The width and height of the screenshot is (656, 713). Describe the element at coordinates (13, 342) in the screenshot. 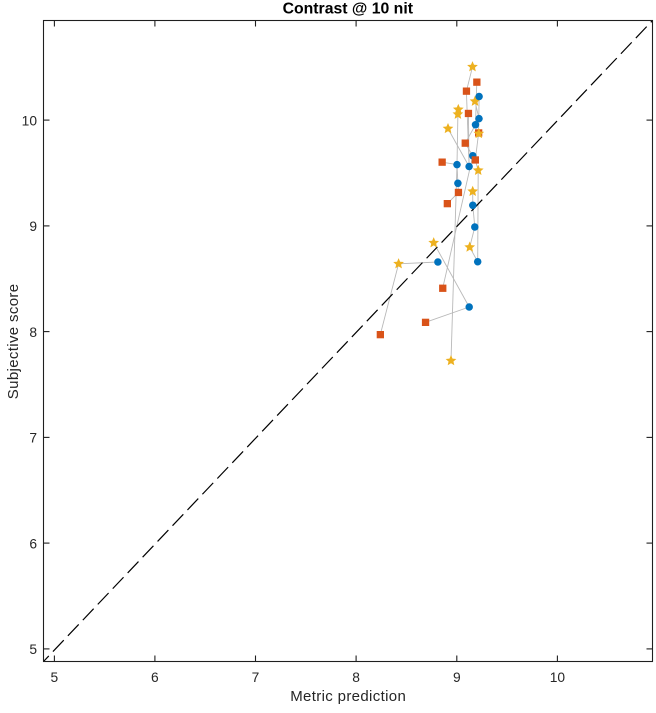

I see `svg-text: Subjective score` at that location.